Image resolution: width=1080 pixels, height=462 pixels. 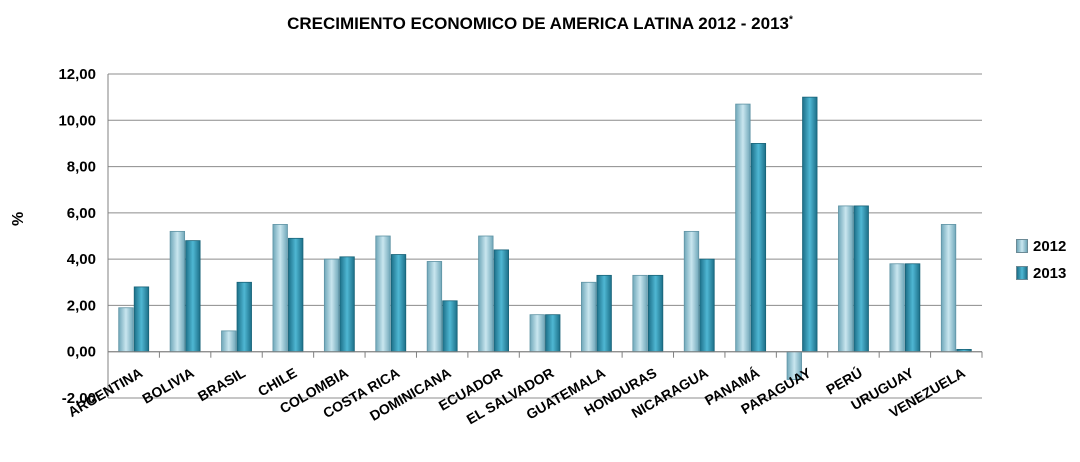 What do you see at coordinates (81, 259) in the screenshot?
I see `y-tick-label: 4,00` at bounding box center [81, 259].